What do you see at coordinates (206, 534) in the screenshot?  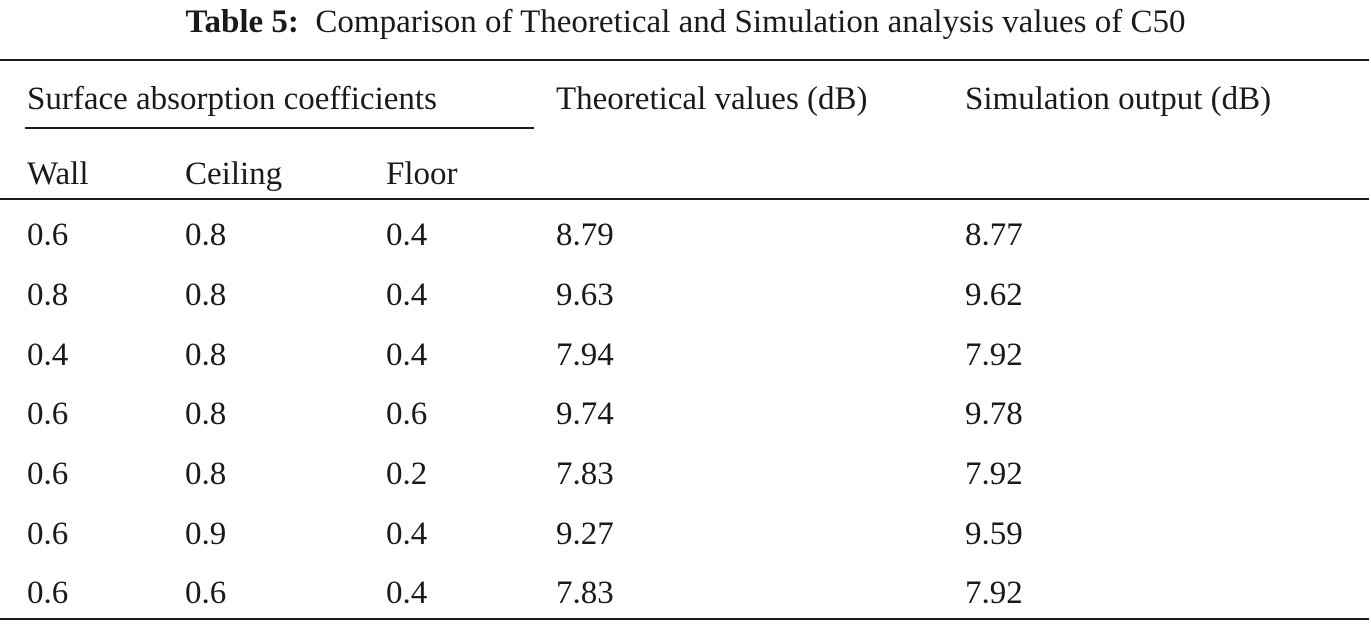 I see `cell-ceiling: 0.9` at bounding box center [206, 534].